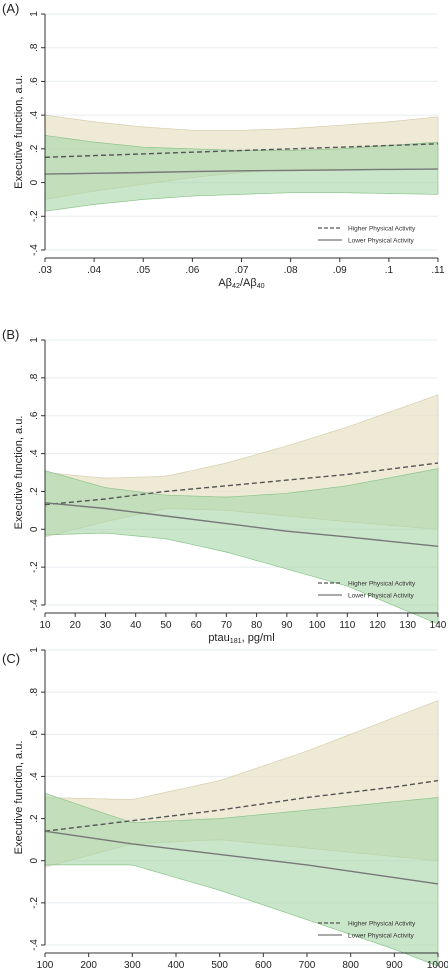 The image size is (448, 973). What do you see at coordinates (241, 283) in the screenshot?
I see `x-axis-title: Aβ42/Aβ40` at bounding box center [241, 283].